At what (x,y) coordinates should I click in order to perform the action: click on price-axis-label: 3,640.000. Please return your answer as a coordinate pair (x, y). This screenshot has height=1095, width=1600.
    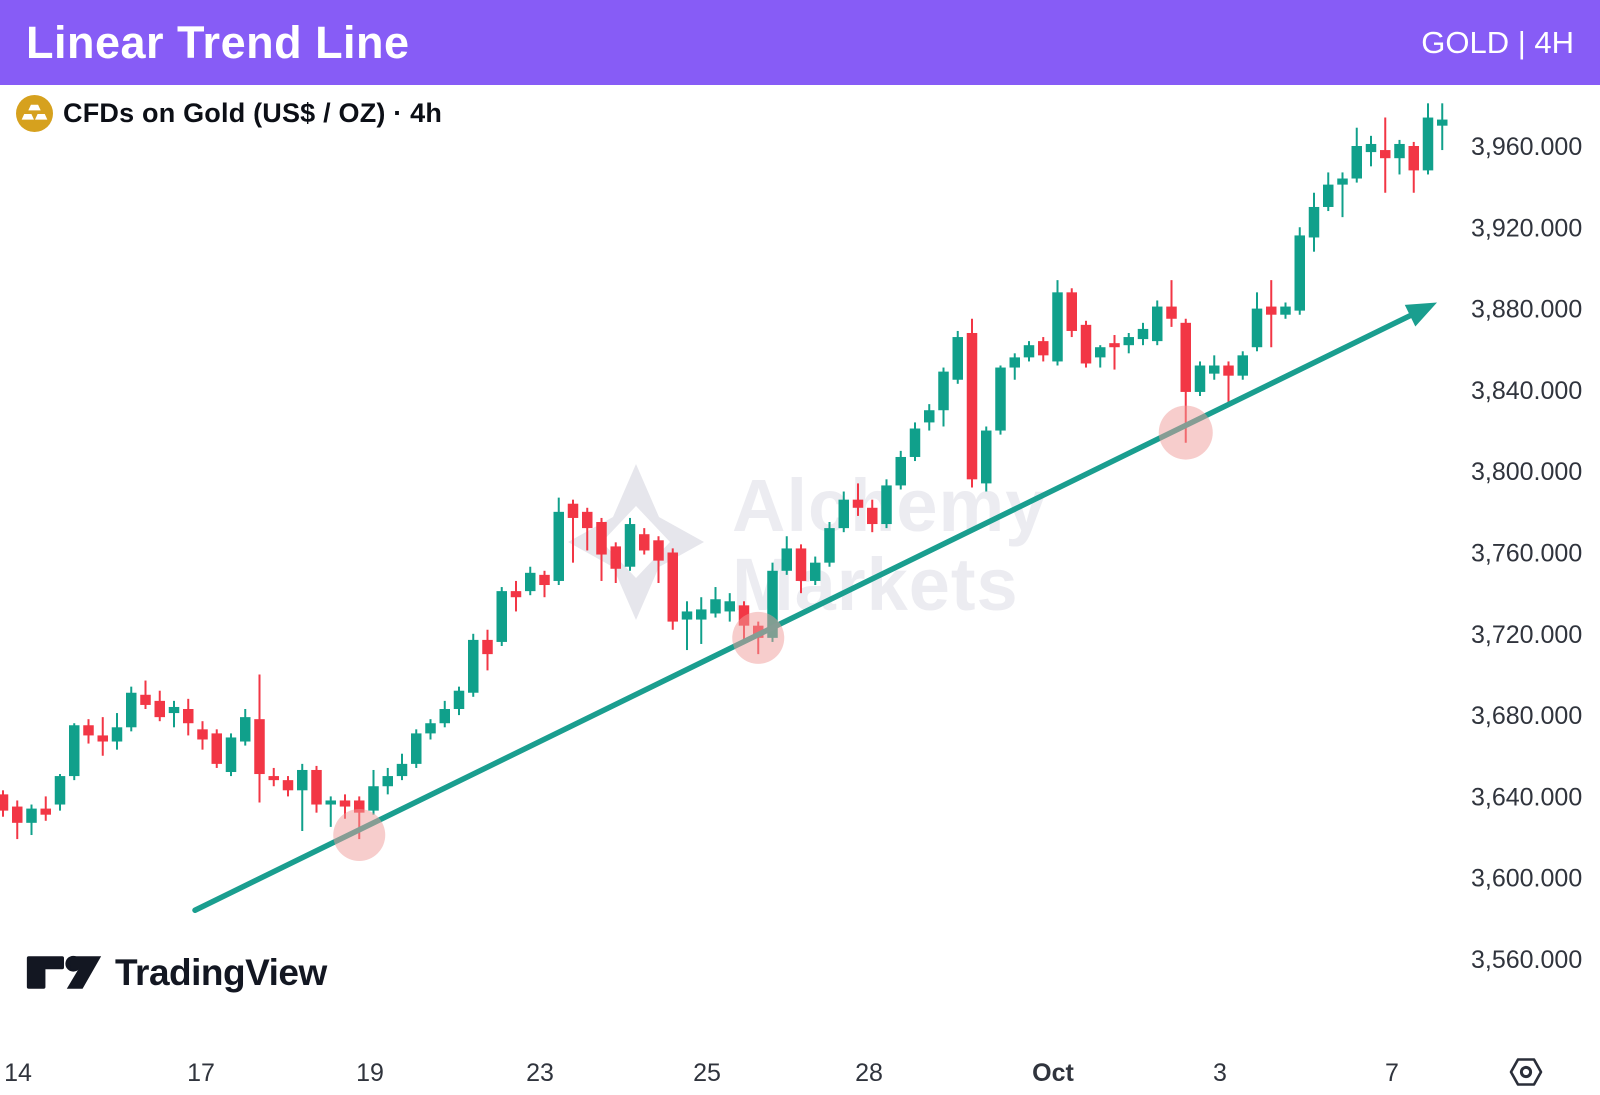
    Looking at the image, I should click on (1526, 797).